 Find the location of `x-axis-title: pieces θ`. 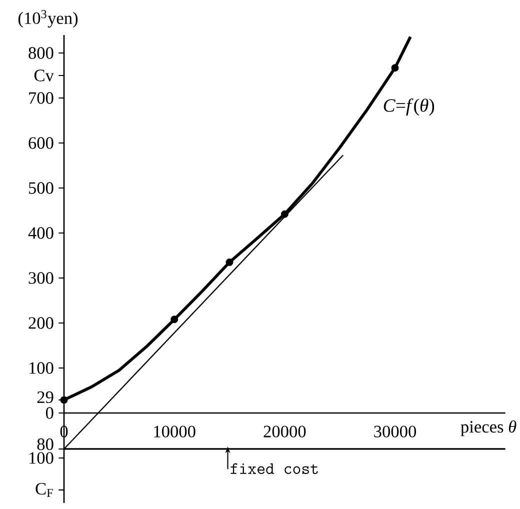

x-axis-title: pieces θ is located at coordinates (488, 428).